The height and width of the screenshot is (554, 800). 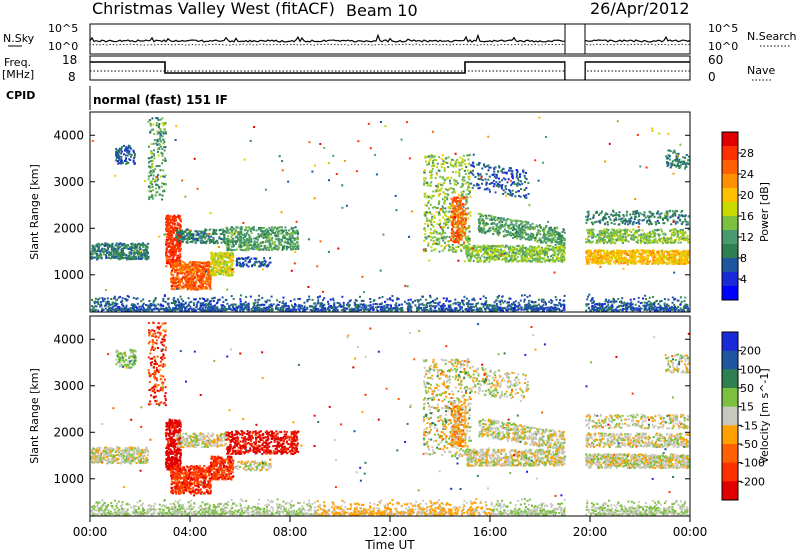 What do you see at coordinates (712, 77) in the screenshot?
I see `nave-tick-low: 0` at bounding box center [712, 77].